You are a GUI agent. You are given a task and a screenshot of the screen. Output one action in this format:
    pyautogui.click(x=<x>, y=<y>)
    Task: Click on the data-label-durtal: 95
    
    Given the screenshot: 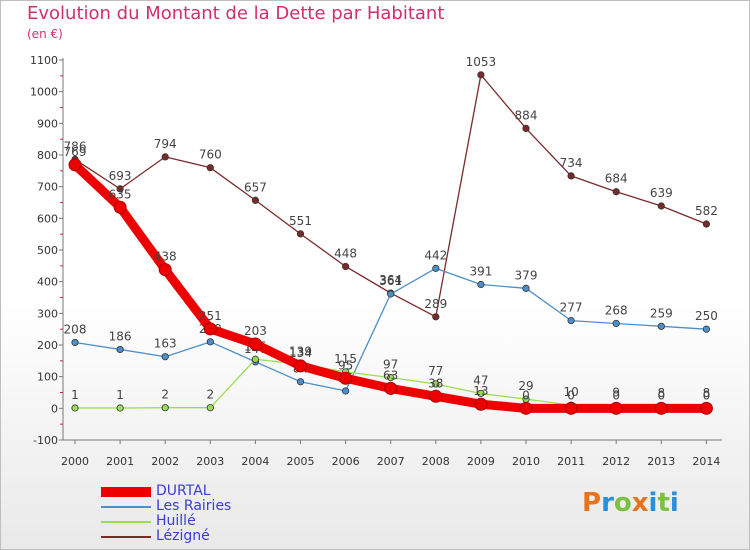 What is the action you would take?
    pyautogui.click(x=345, y=365)
    